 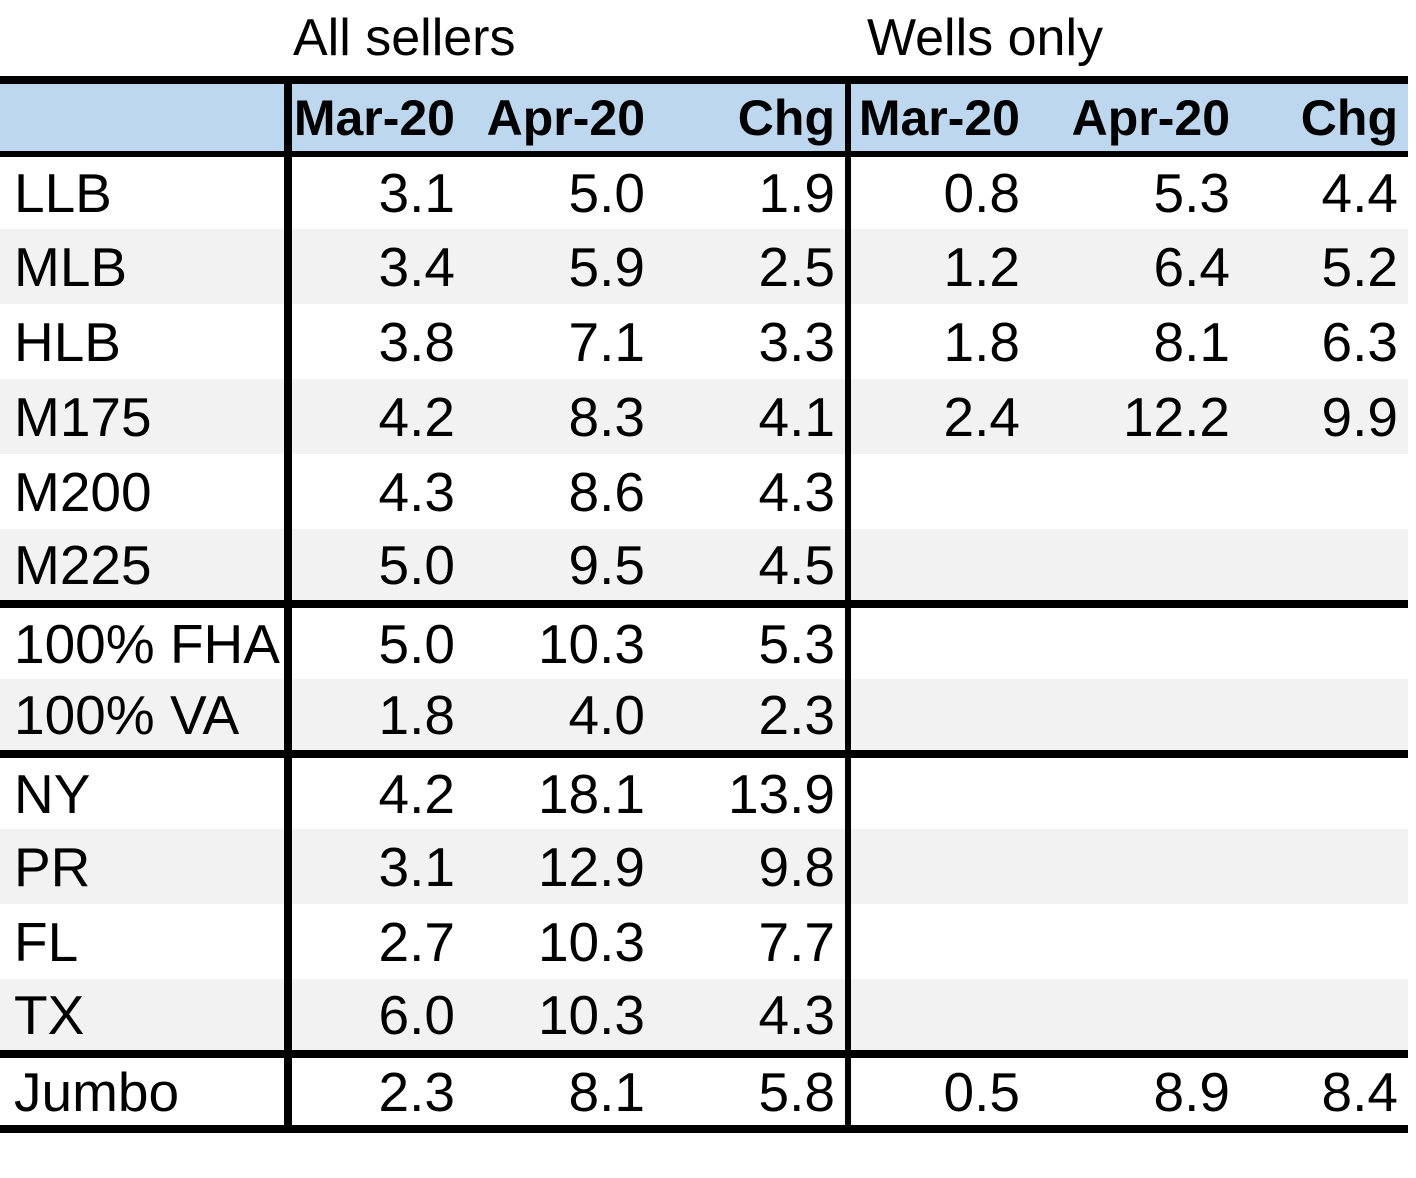 What do you see at coordinates (704, 491) in the screenshot?
I see `table-row: M200 4.3 8.6 4.3` at bounding box center [704, 491].